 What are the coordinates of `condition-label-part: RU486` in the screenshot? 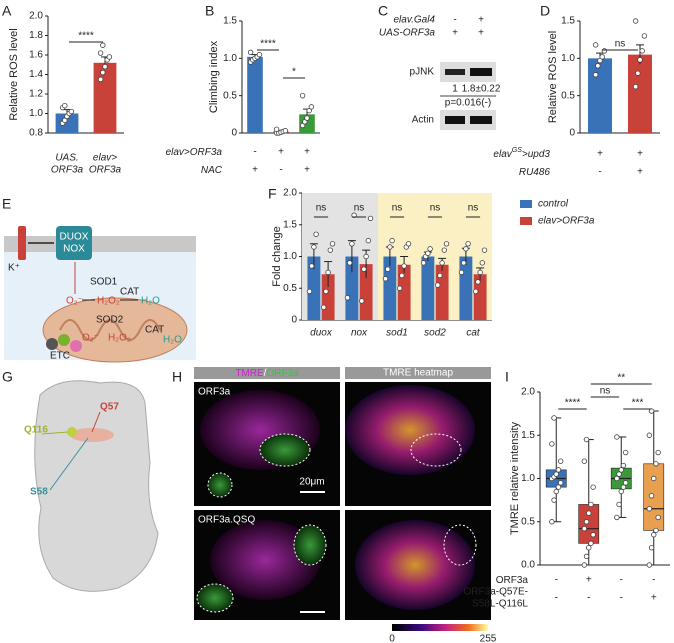 It's located at (535, 172).